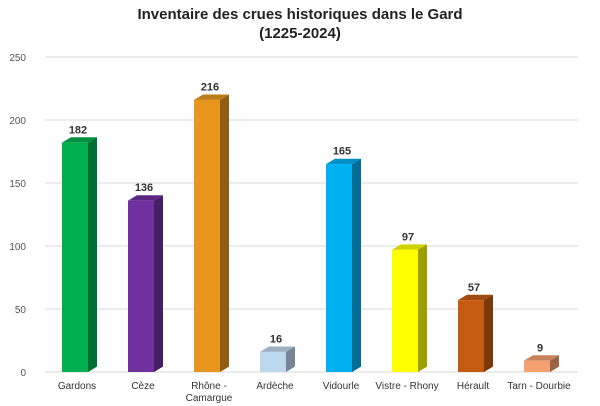  Describe the element at coordinates (77, 386) in the screenshot. I see `x-tick-label: Gardons` at that location.